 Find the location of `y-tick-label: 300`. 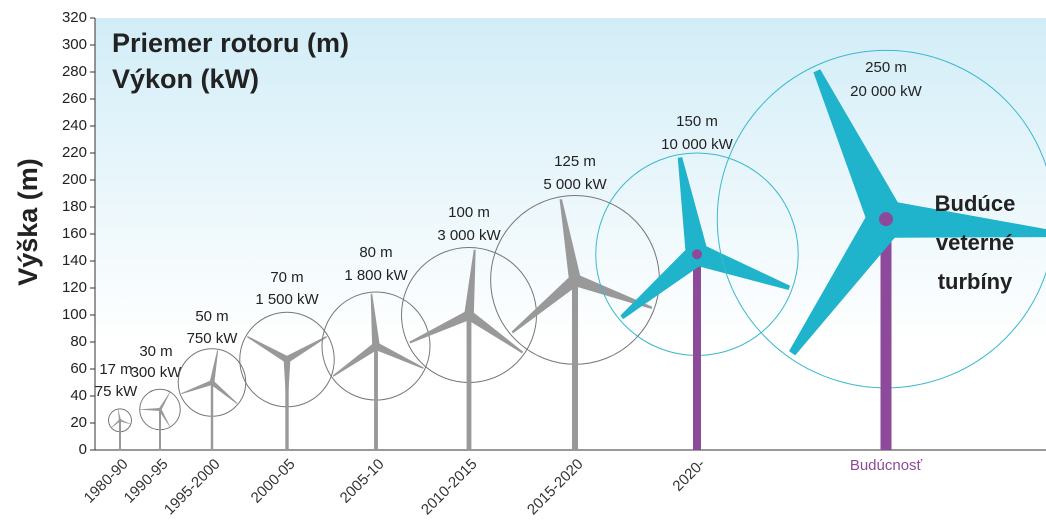

y-tick-label: 300 is located at coordinates (74, 44).